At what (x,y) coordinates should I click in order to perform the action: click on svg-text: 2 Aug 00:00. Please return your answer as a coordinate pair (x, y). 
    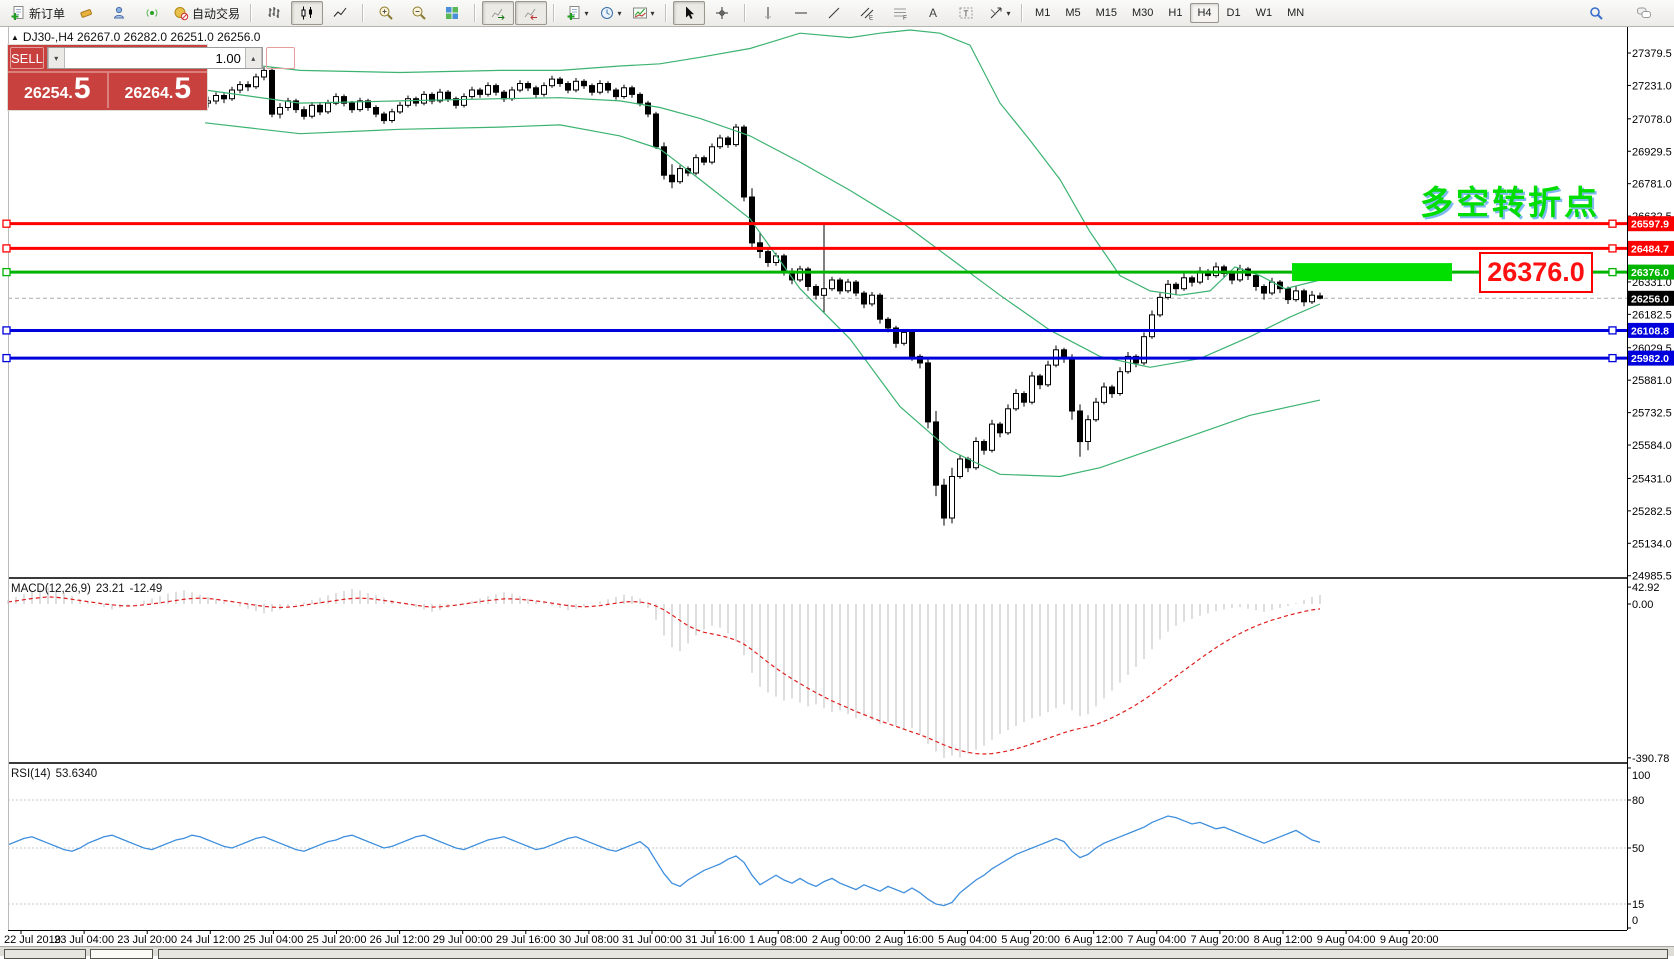
    Looking at the image, I should click on (841, 940).